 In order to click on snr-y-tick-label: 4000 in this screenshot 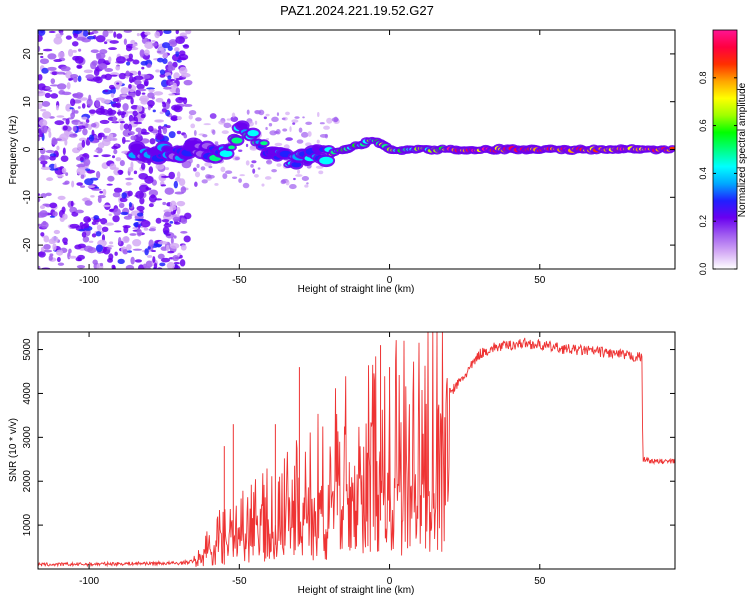, I will do `click(27, 393)`.